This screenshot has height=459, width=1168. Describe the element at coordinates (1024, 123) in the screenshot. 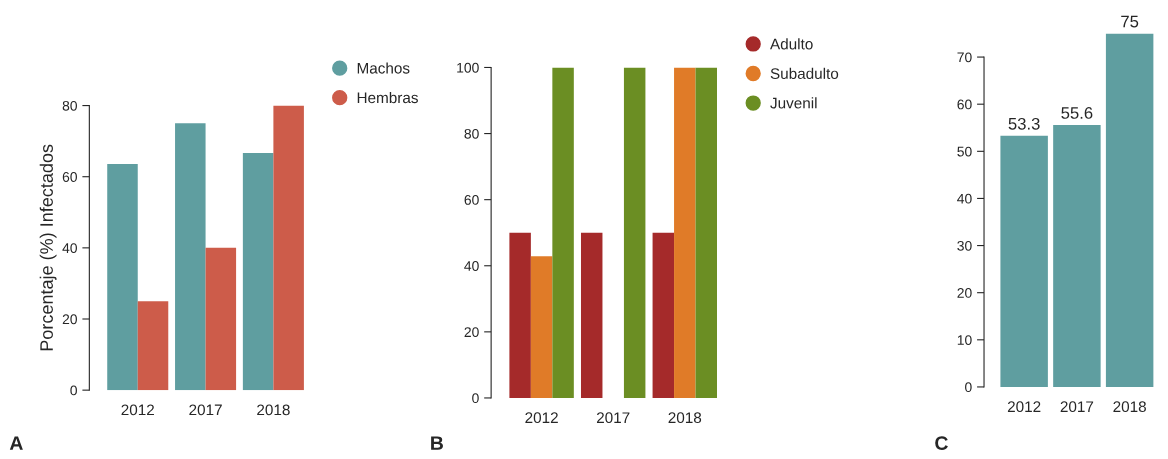

I see `data-label: 53.3` at that location.